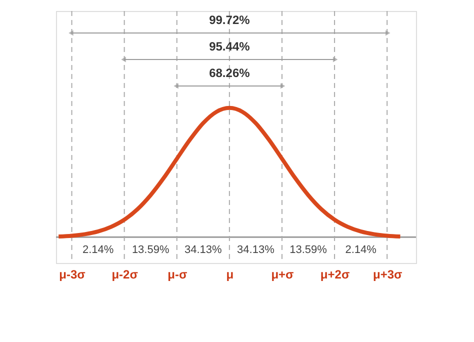 The image size is (474, 342). I want to click on text: 99.72%, so click(229, 20).